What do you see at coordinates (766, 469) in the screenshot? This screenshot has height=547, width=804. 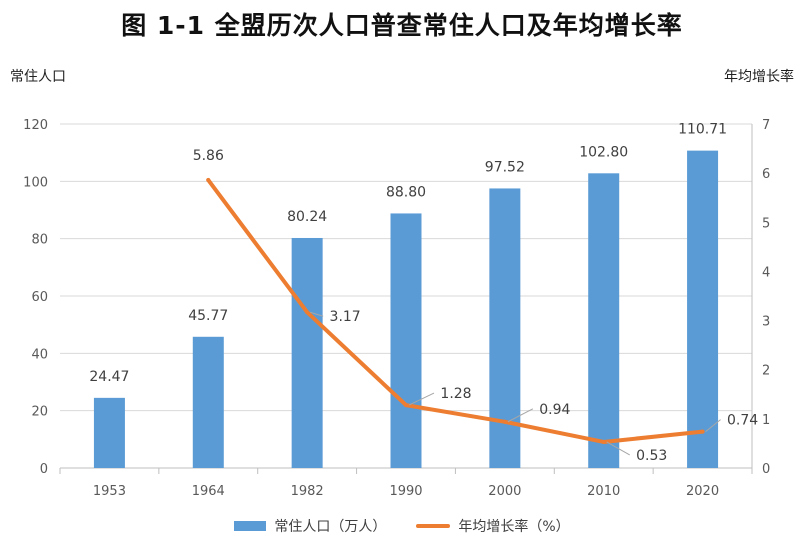 I see `y-right-tick-label: 0` at bounding box center [766, 469].